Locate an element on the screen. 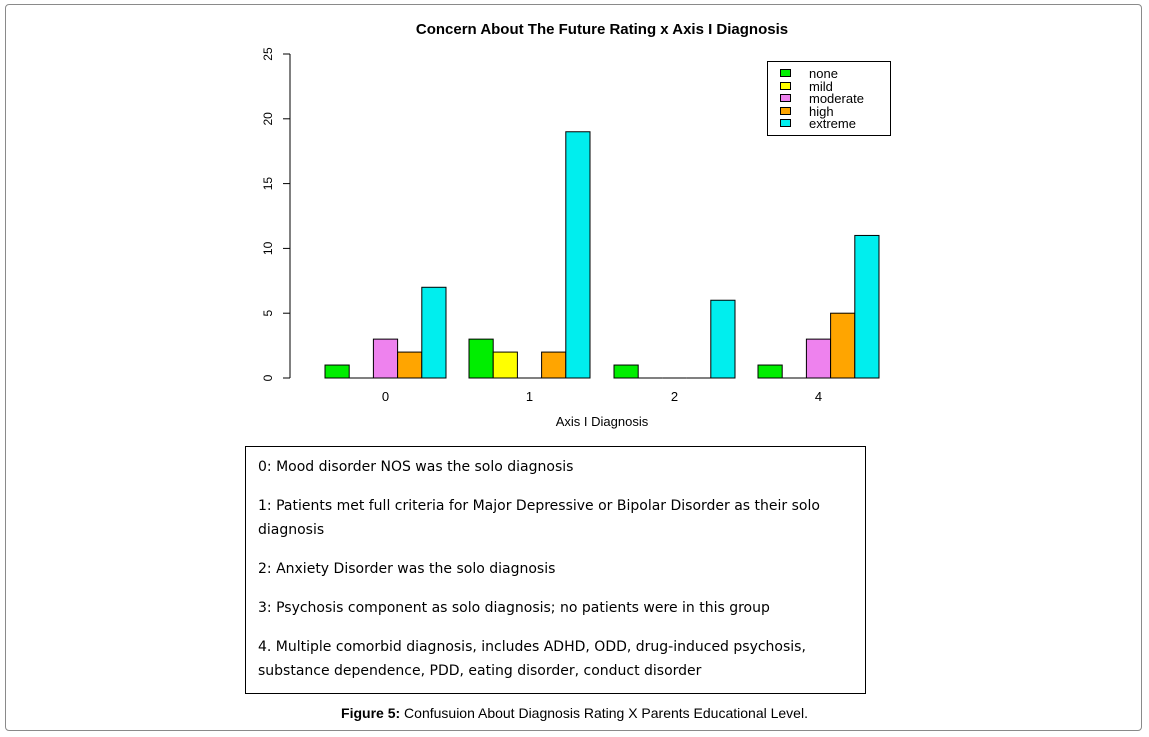 Image resolution: width=1149 pixels, height=737 pixels. y-tick-label: 25 is located at coordinates (268, 54).